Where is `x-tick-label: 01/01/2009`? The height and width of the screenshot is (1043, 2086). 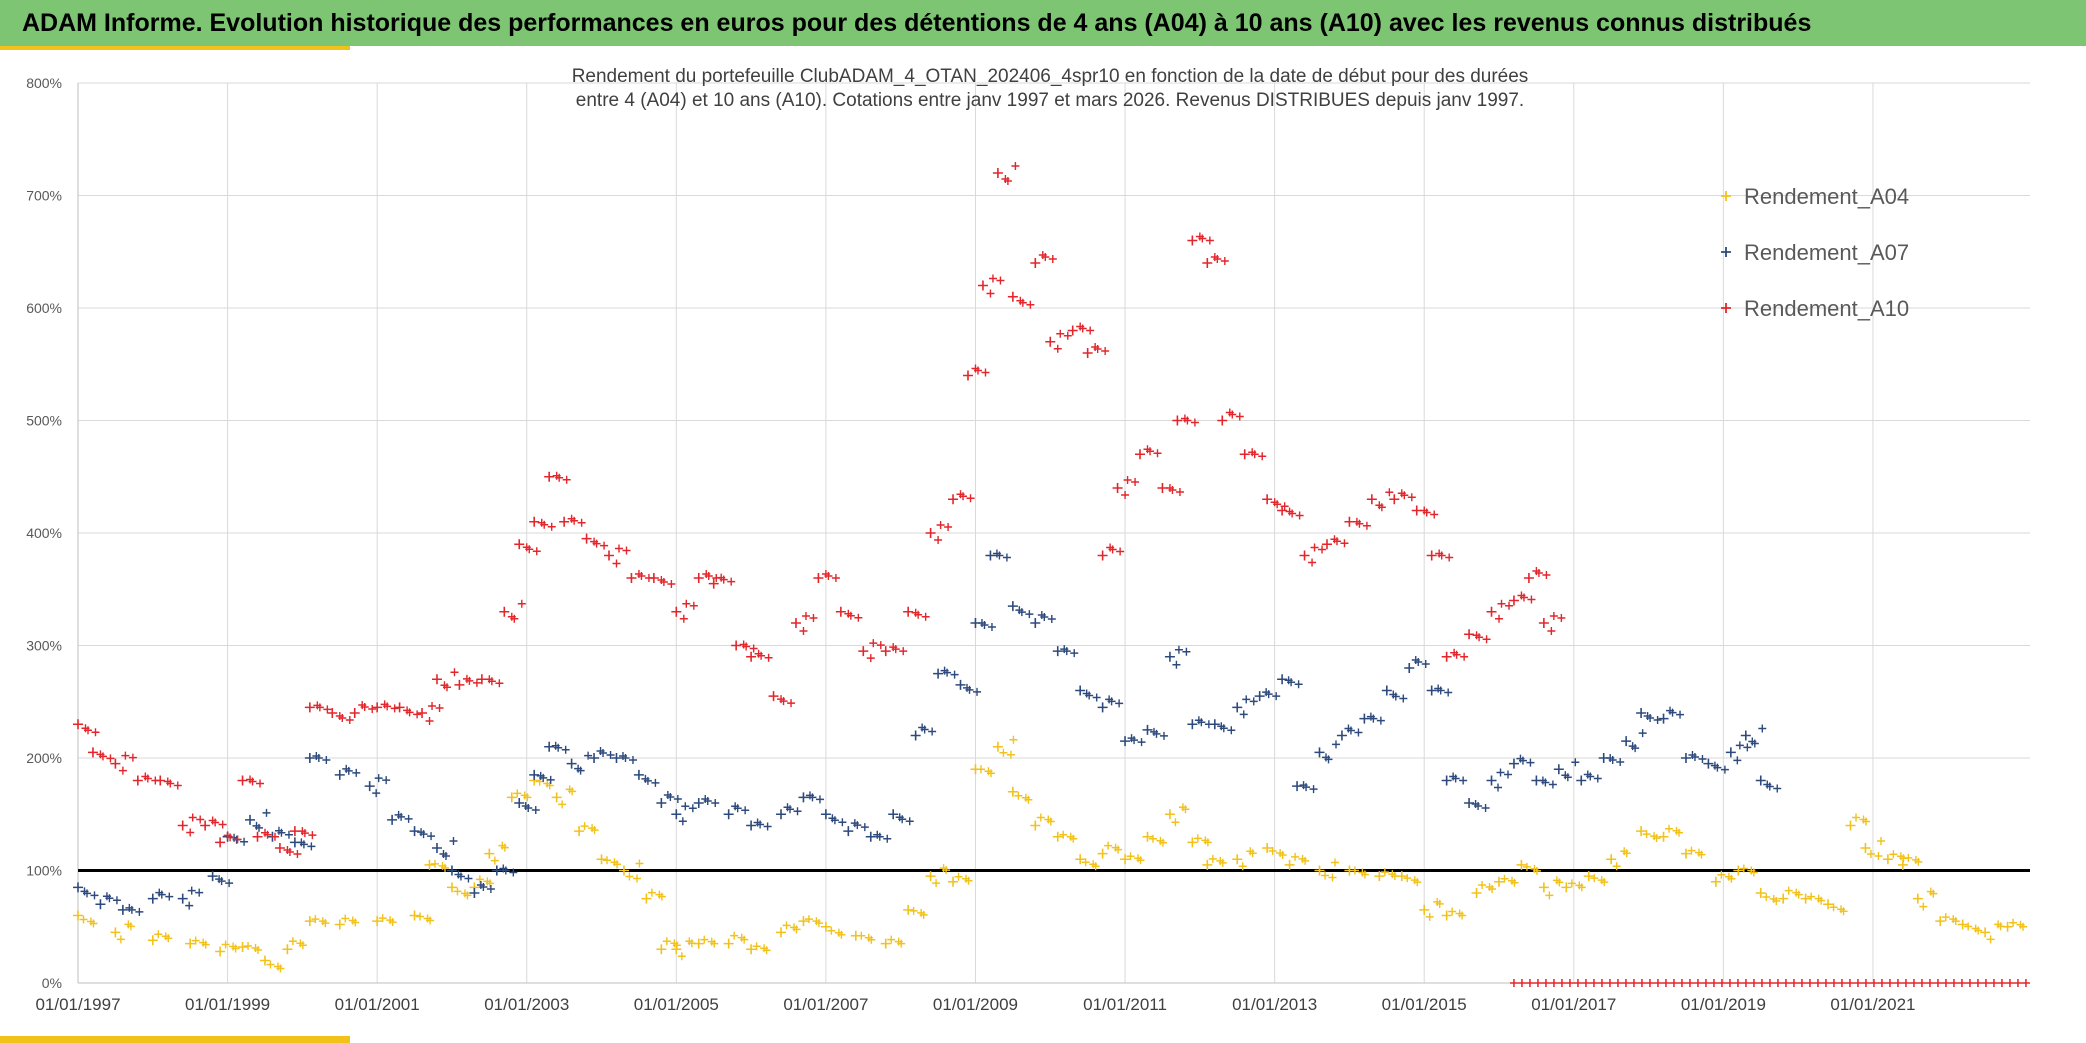 x-tick-label: 01/01/2009 is located at coordinates (975, 1004).